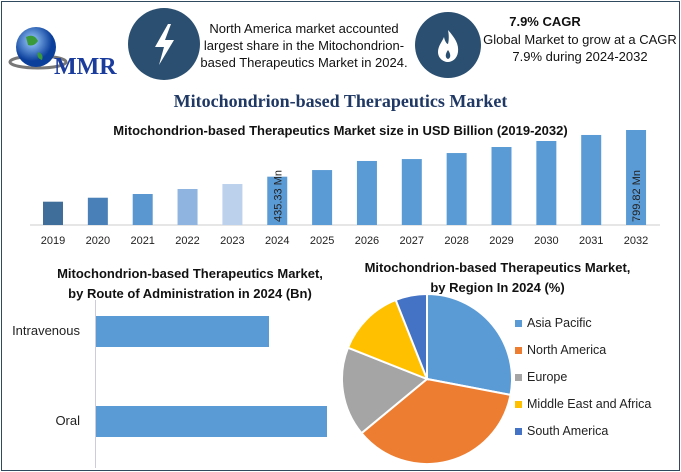 This screenshot has height=472, width=681. Describe the element at coordinates (636, 241) in the screenshot. I see `x-tick-label: 2032` at that location.